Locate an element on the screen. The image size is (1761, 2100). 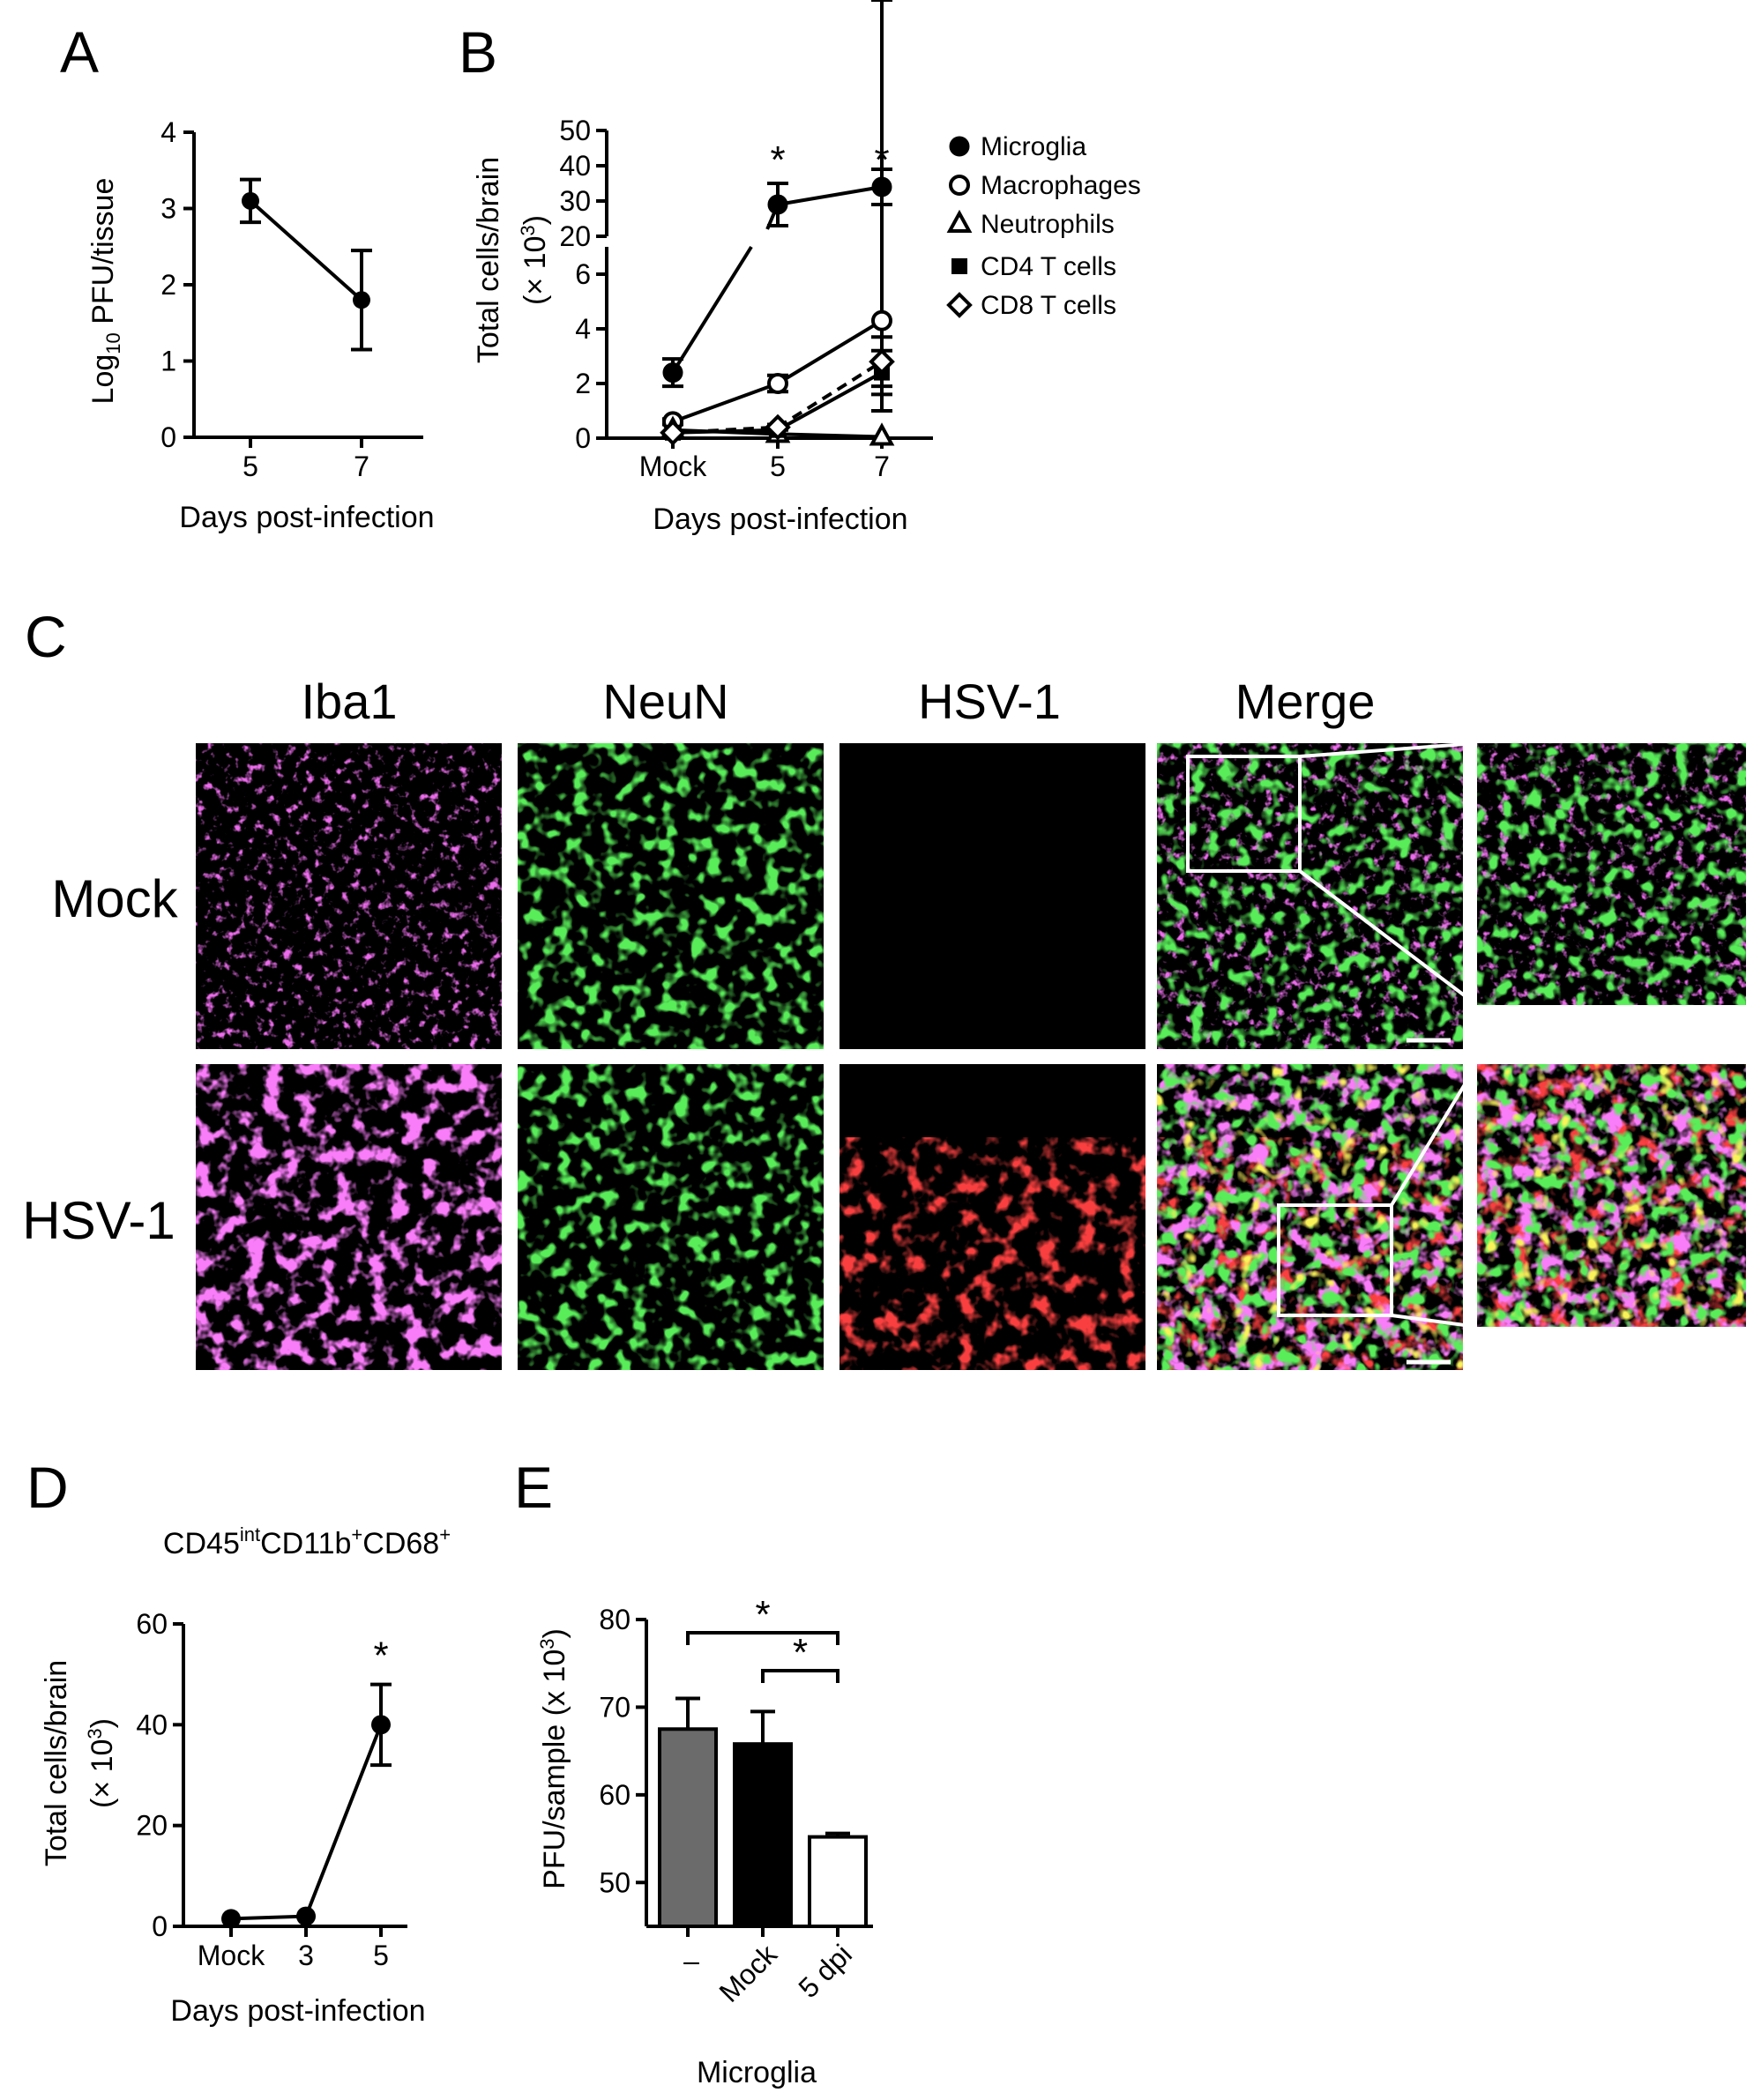
chart-b-ytick-label: 0 is located at coordinates (583, 438).